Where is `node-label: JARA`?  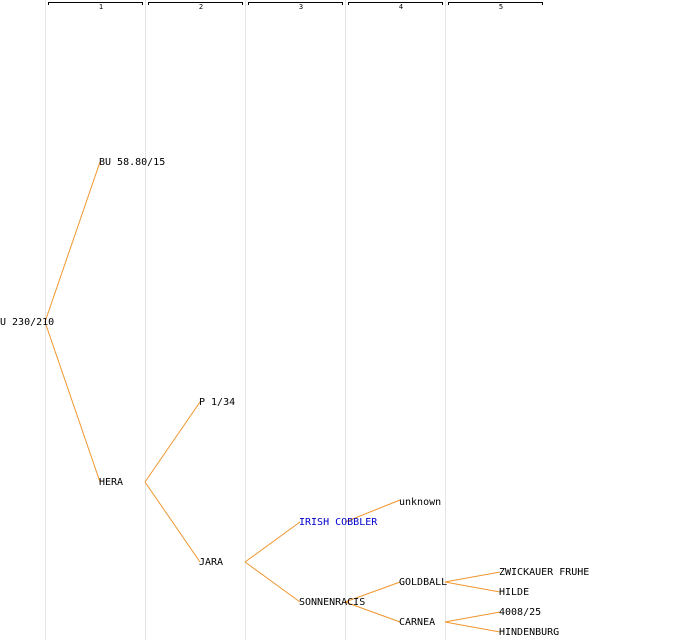 node-label: JARA is located at coordinates (211, 562).